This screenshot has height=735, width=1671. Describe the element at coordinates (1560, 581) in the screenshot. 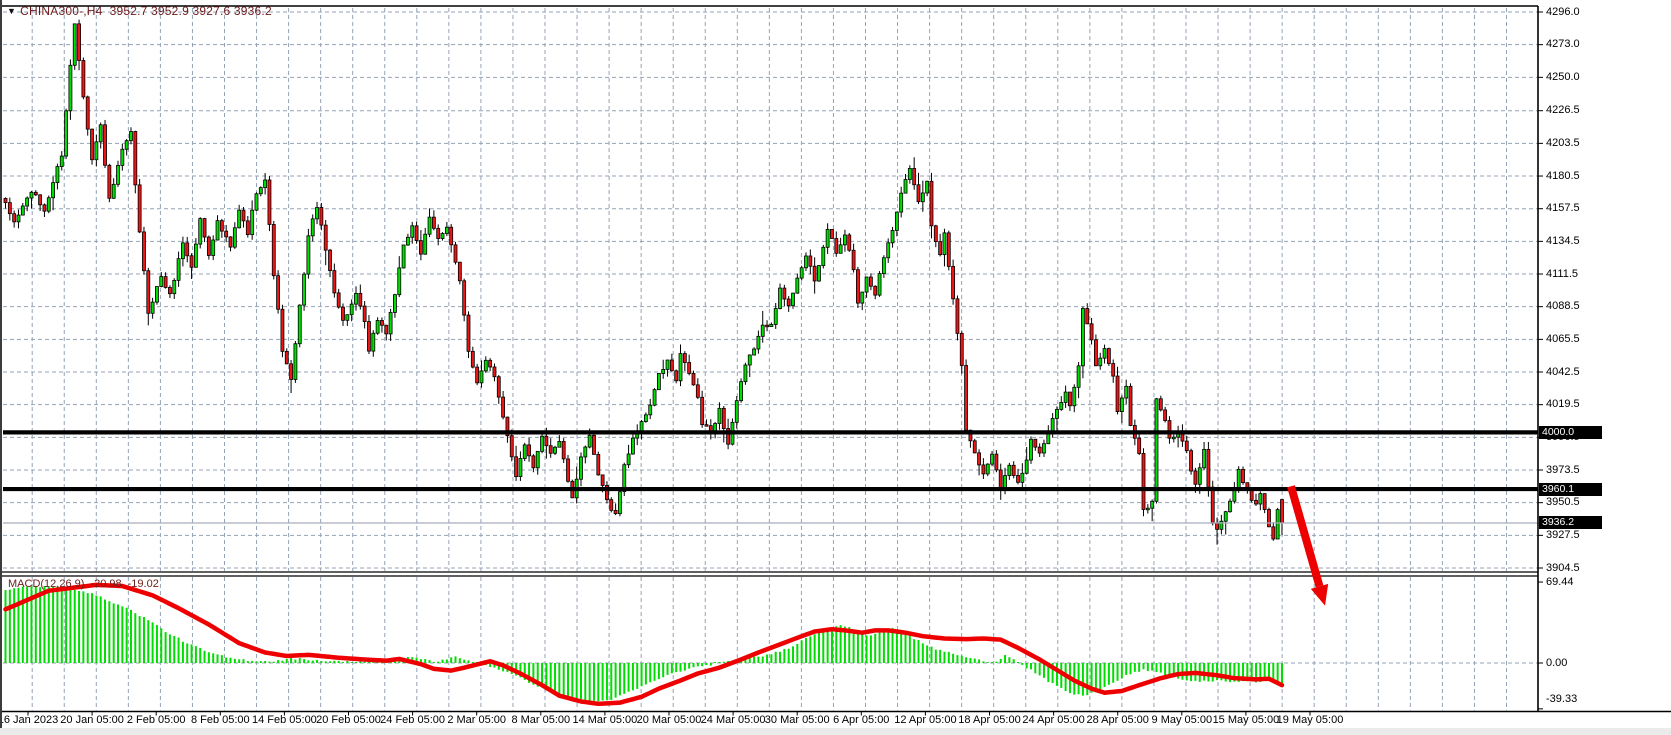

I see `macd-axis-label: 69.44` at that location.